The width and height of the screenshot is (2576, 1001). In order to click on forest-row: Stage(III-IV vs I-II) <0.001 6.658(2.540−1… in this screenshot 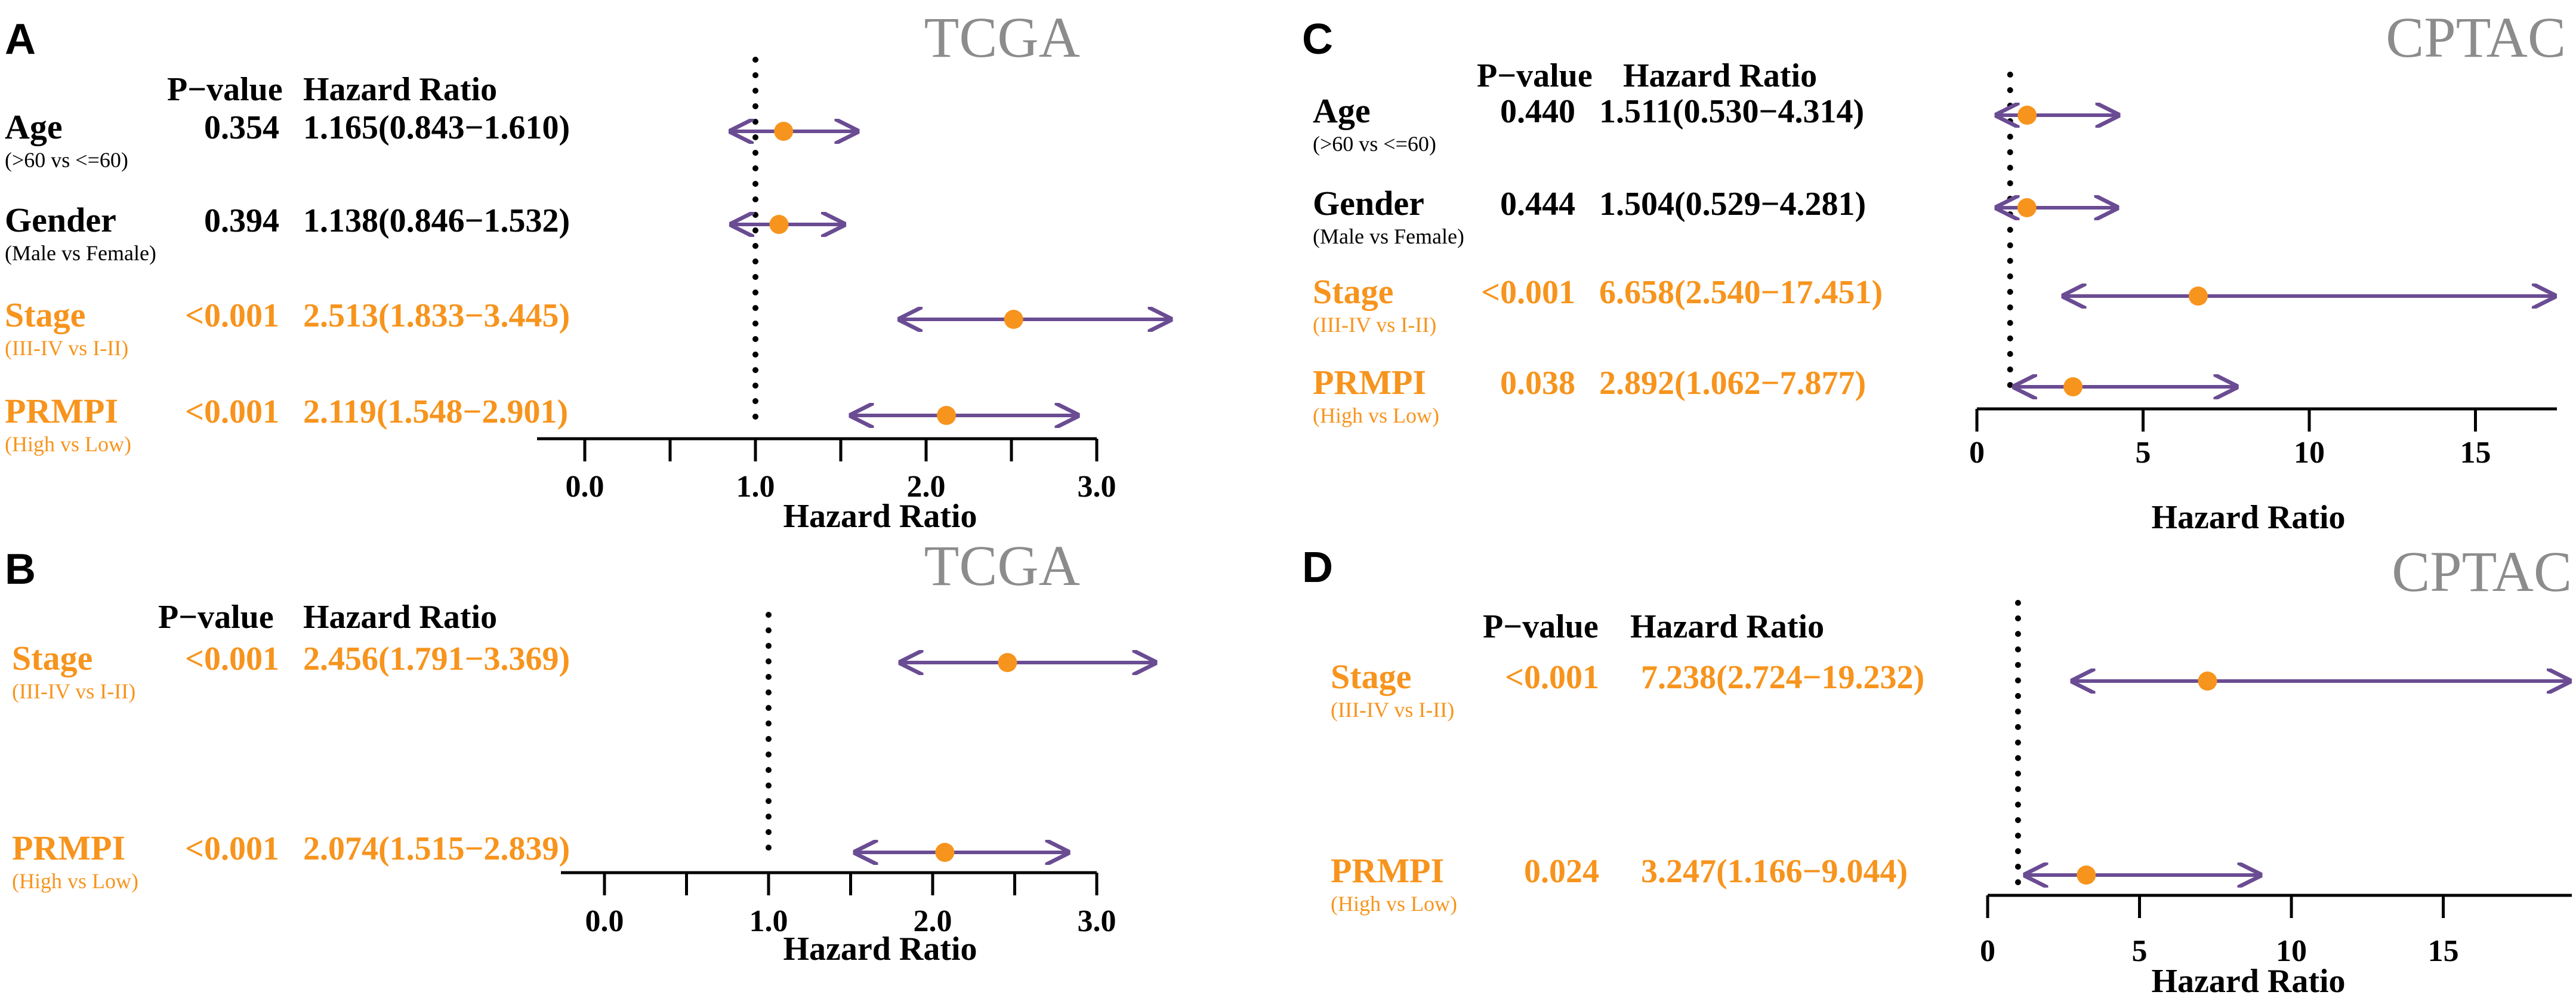, I will do `click(1935, 304)`.